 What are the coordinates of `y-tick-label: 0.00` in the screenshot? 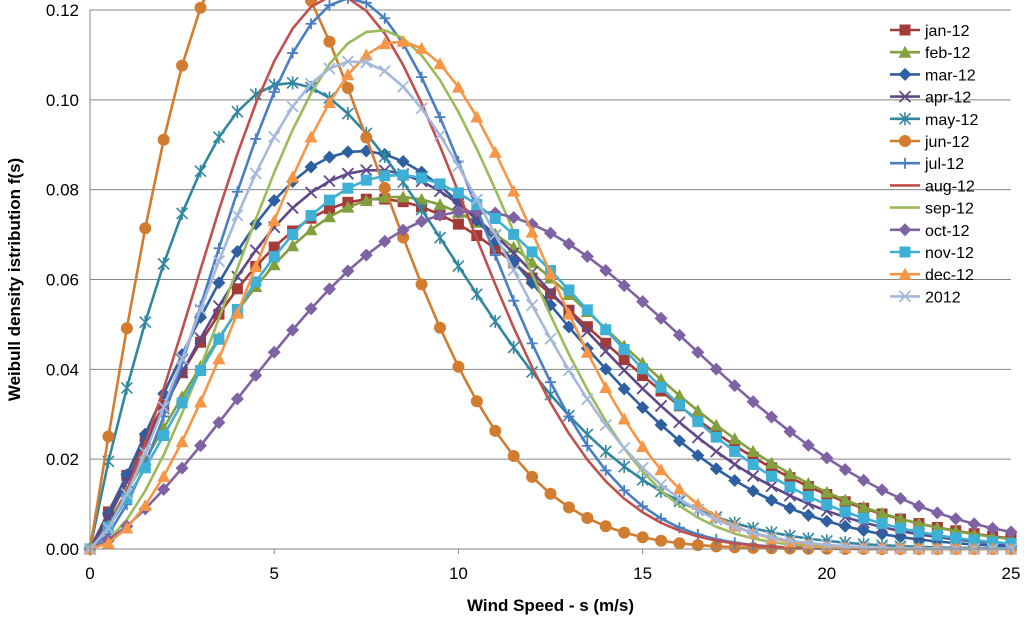 It's located at (62, 549).